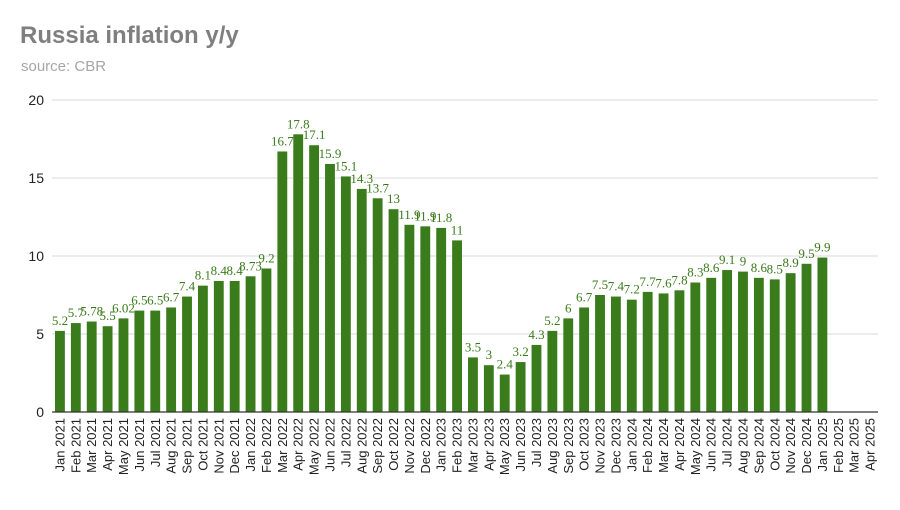 This screenshot has height=510, width=900. I want to click on x-tick-label: Jun 2022, so click(329, 445).